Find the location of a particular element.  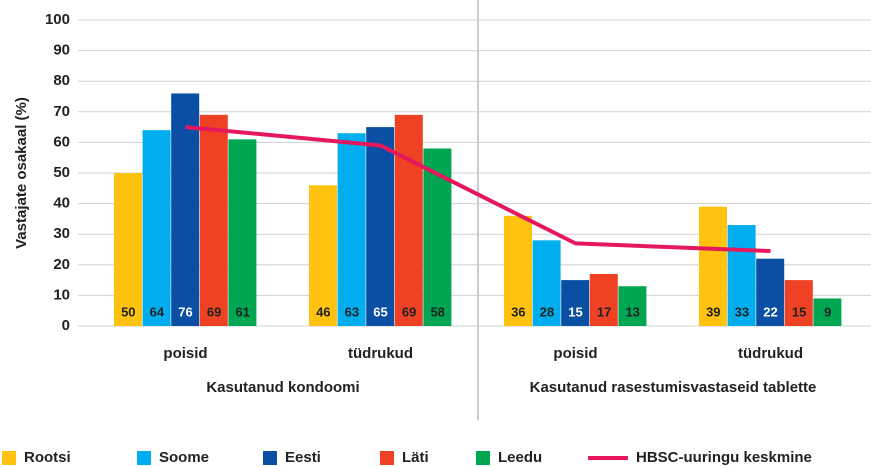

y-tick-label: 20 is located at coordinates (61, 264).